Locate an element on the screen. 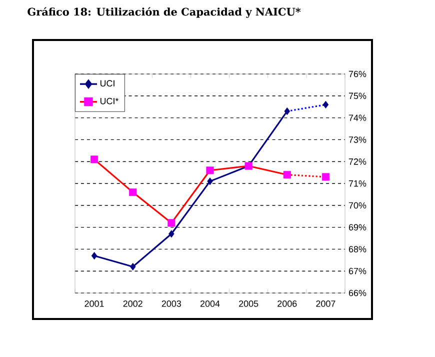 This screenshot has width=435, height=357. y-tick-label: 70% is located at coordinates (357, 205).